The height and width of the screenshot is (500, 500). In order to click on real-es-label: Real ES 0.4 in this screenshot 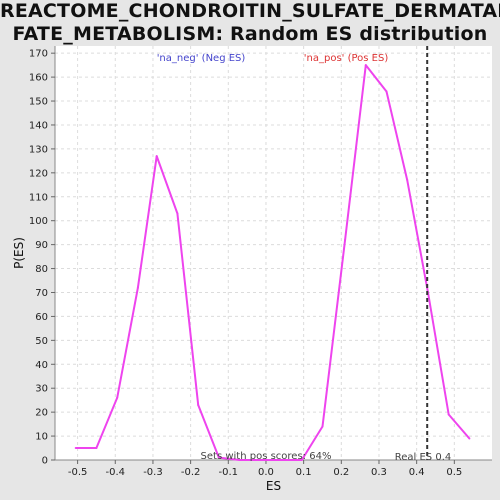, I will do `click(423, 457)`.